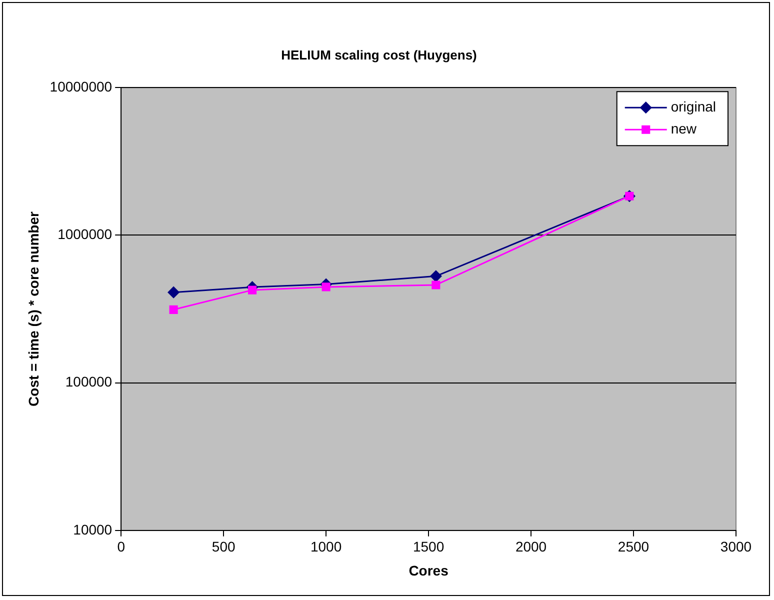 The width and height of the screenshot is (774, 600). Describe the element at coordinates (693, 106) in the screenshot. I see `legend-label: original` at that location.